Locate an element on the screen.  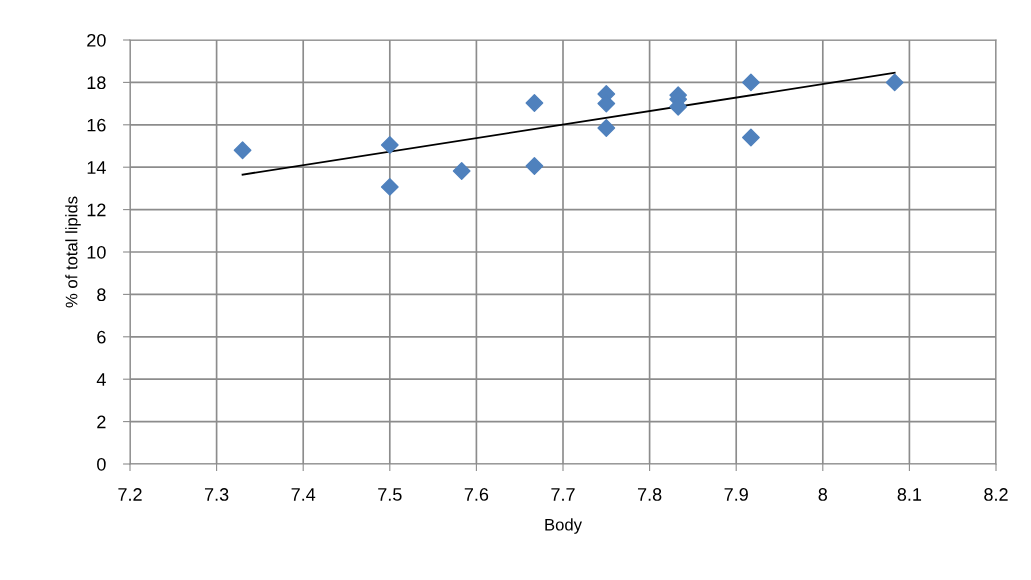
y-tick-label: 14 is located at coordinates (96, 167).